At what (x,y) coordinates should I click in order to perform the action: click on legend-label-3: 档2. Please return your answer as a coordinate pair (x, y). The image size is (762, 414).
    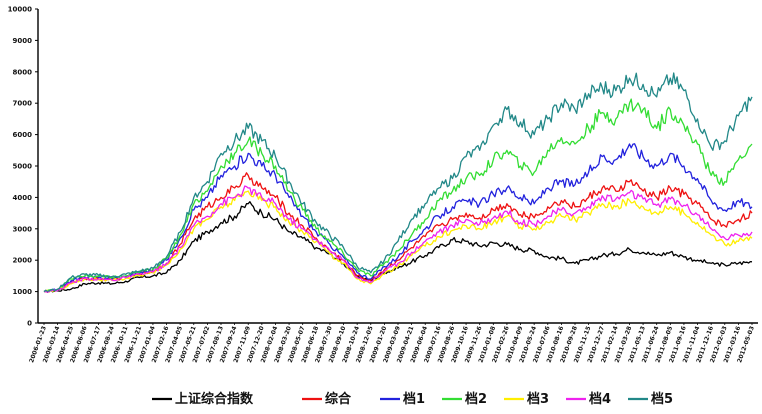
    Looking at the image, I should click on (476, 399).